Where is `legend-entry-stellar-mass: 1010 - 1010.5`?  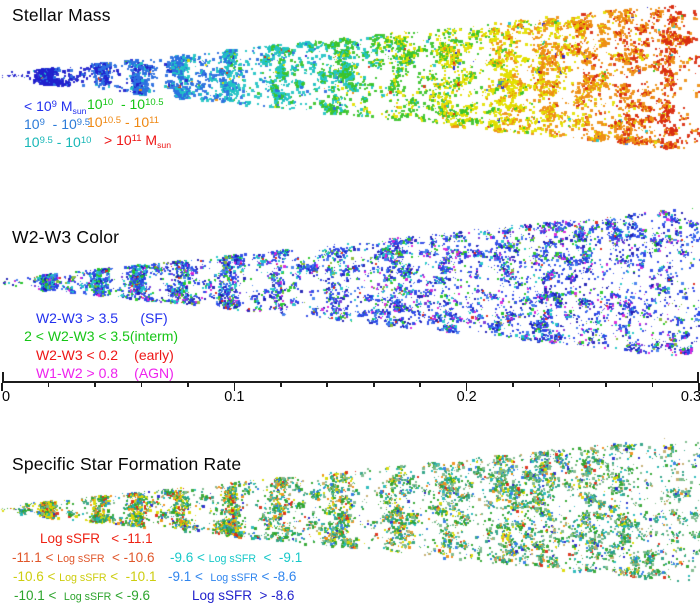 legend-entry-stellar-mass: 1010 - 1010.5 is located at coordinates (125, 104).